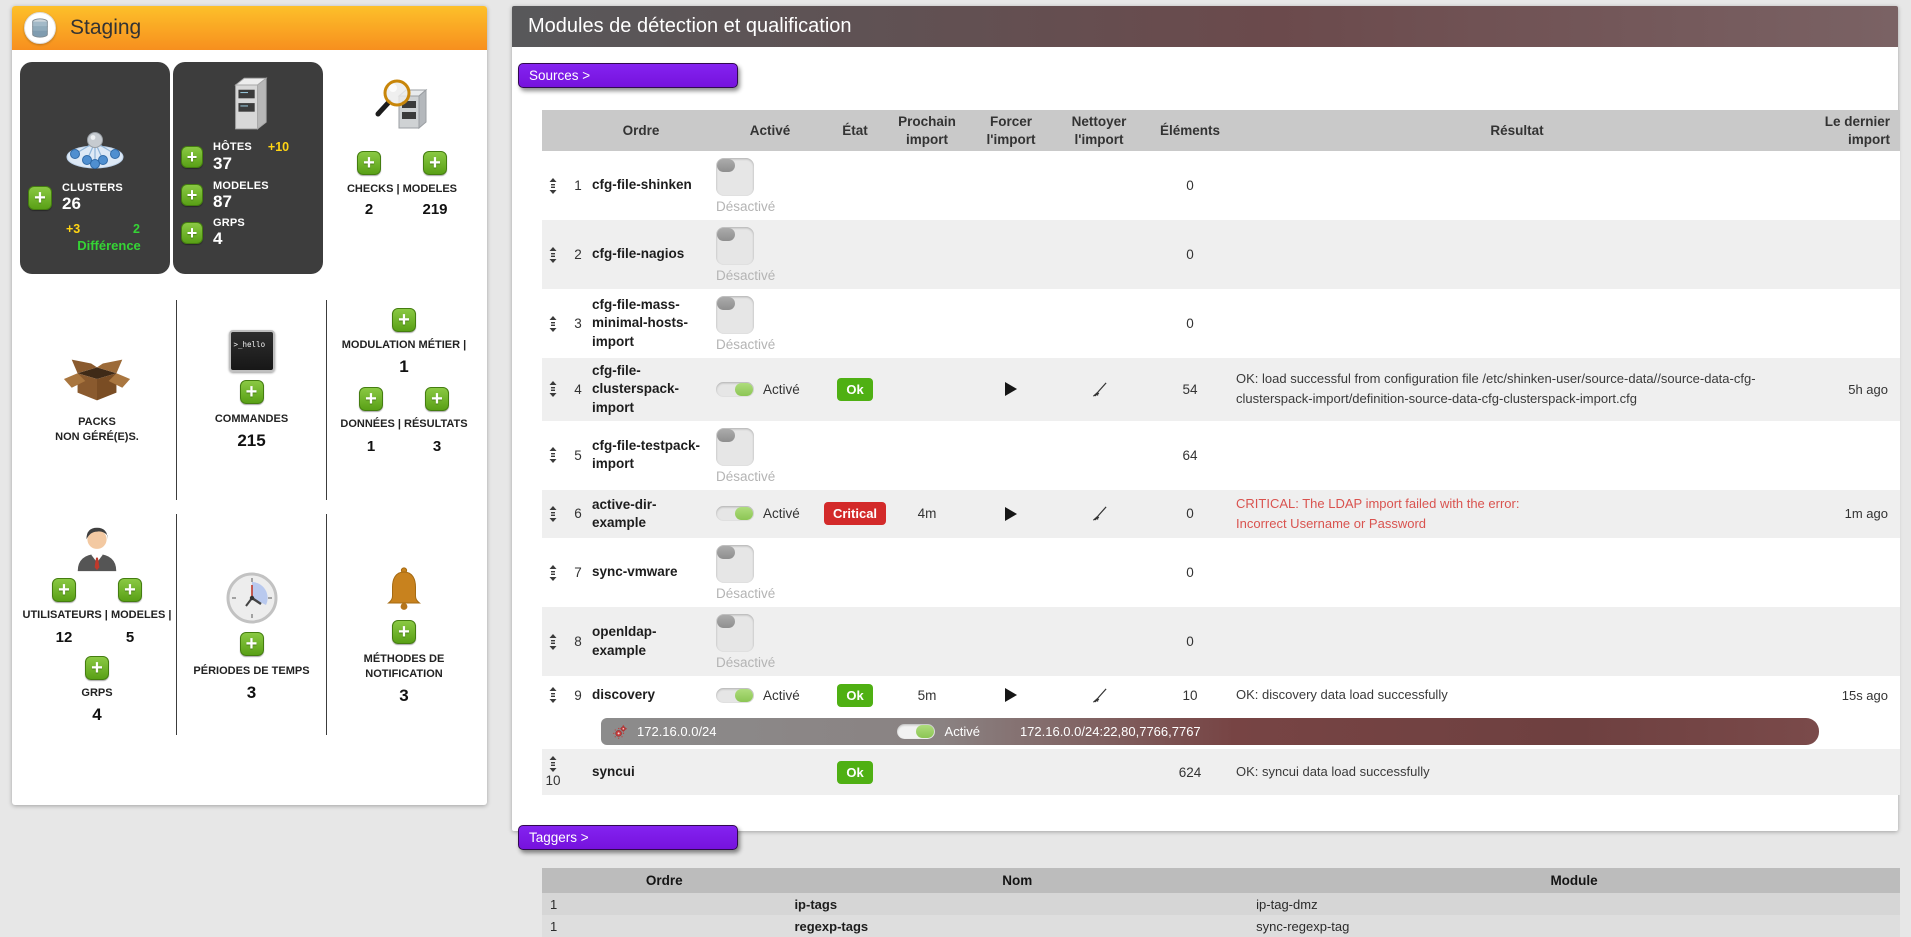  Describe the element at coordinates (1517, 130) in the screenshot. I see `column-header-resultat: Résultat` at that location.